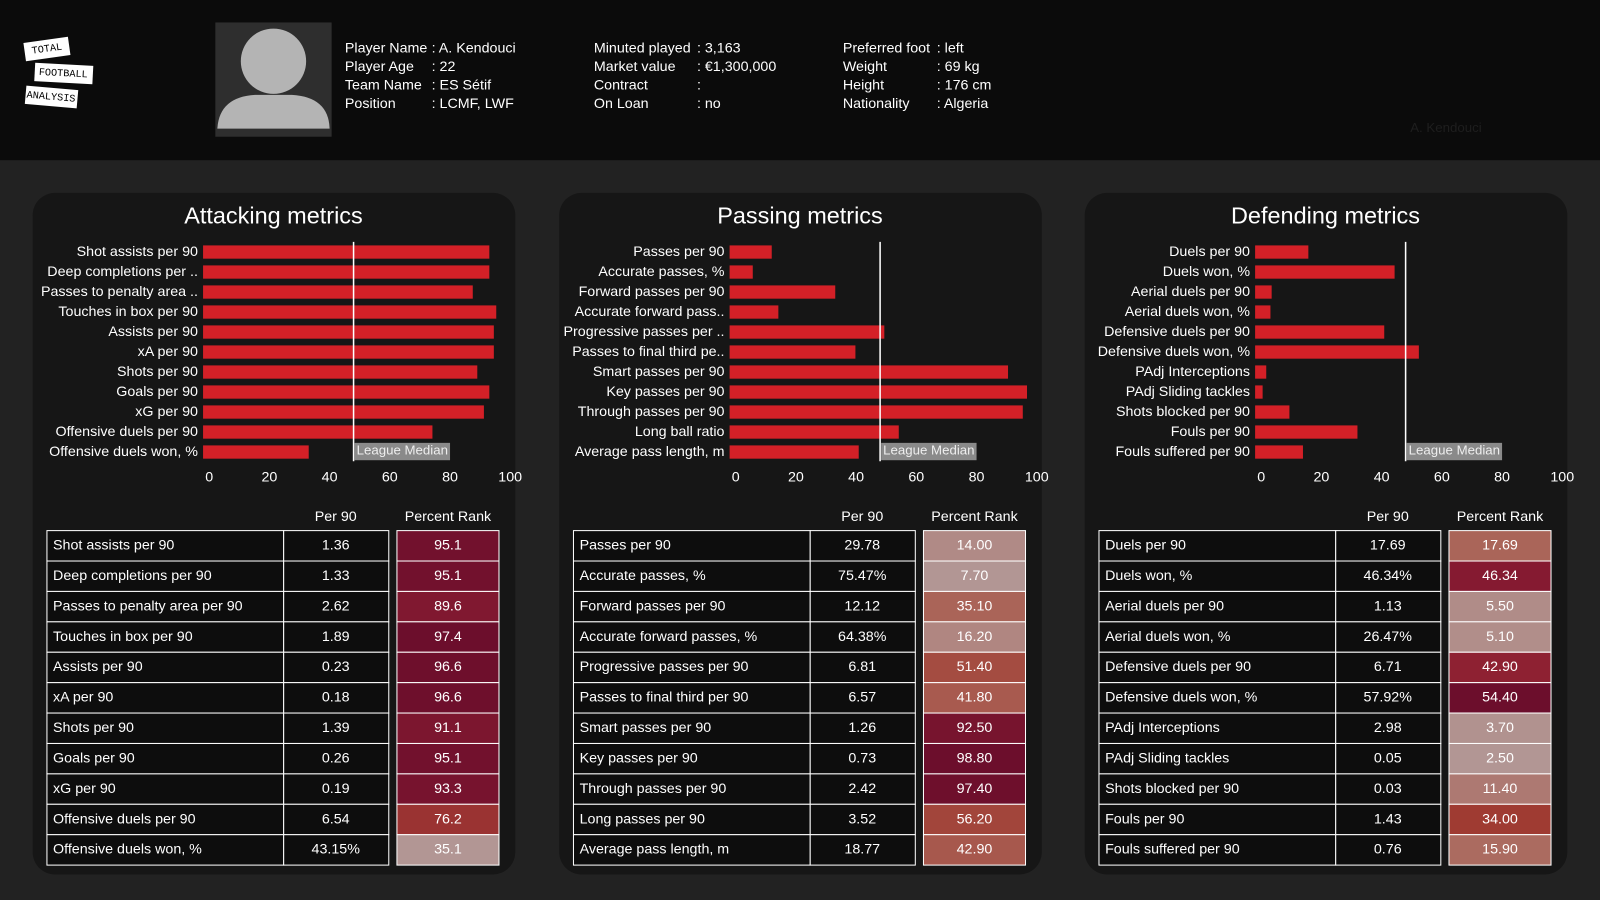 The image size is (1600, 900). I want to click on per90-value: 64.38%, so click(862, 637).